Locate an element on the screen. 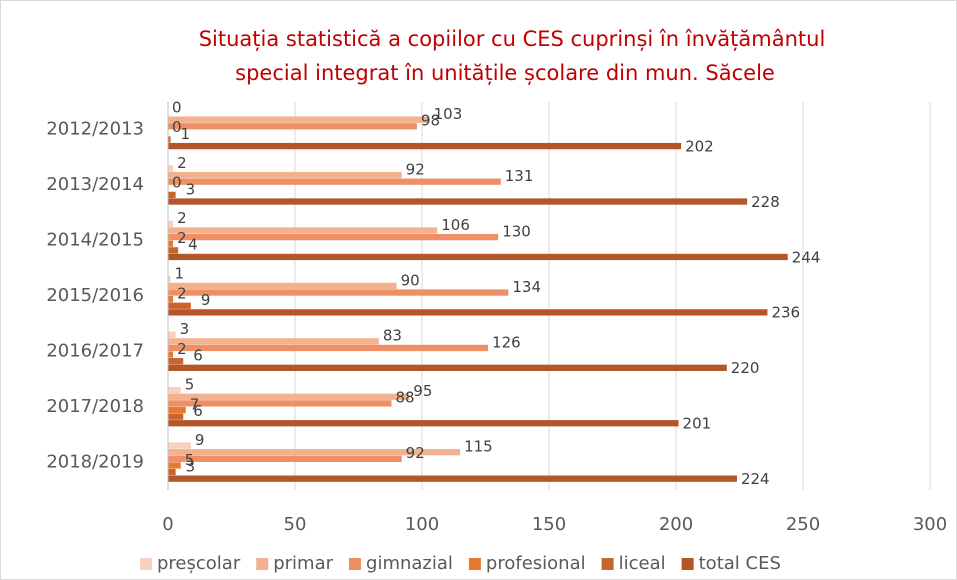 The width and height of the screenshot is (957, 580). data-label: 224 is located at coordinates (755, 479).